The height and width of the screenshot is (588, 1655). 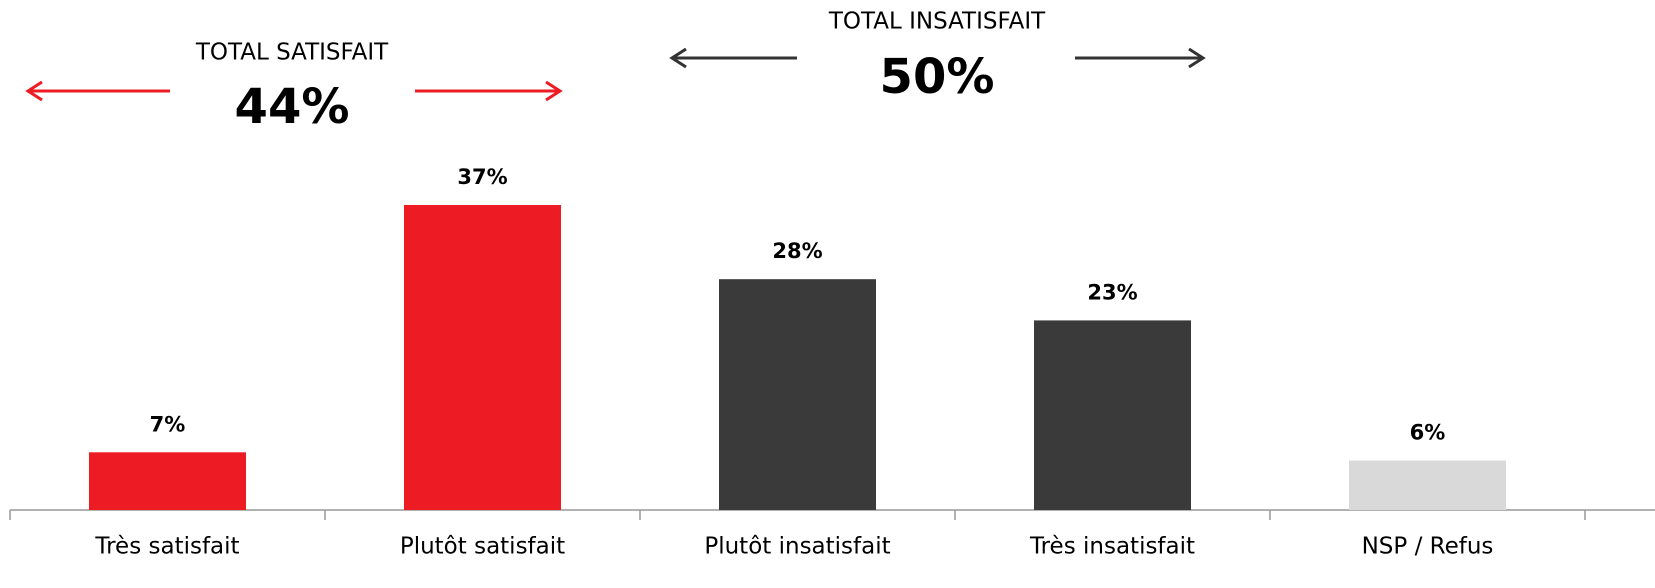 What do you see at coordinates (482, 547) in the screenshot?
I see `x-tick-label: Plutôt satisfait` at bounding box center [482, 547].